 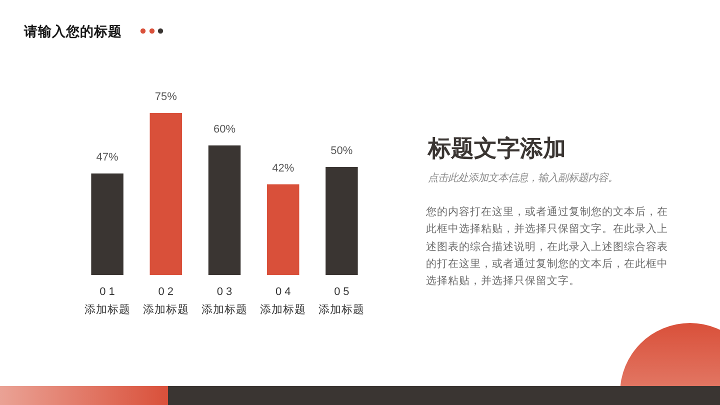 I want to click on data-label: 60%, so click(x=224, y=129).